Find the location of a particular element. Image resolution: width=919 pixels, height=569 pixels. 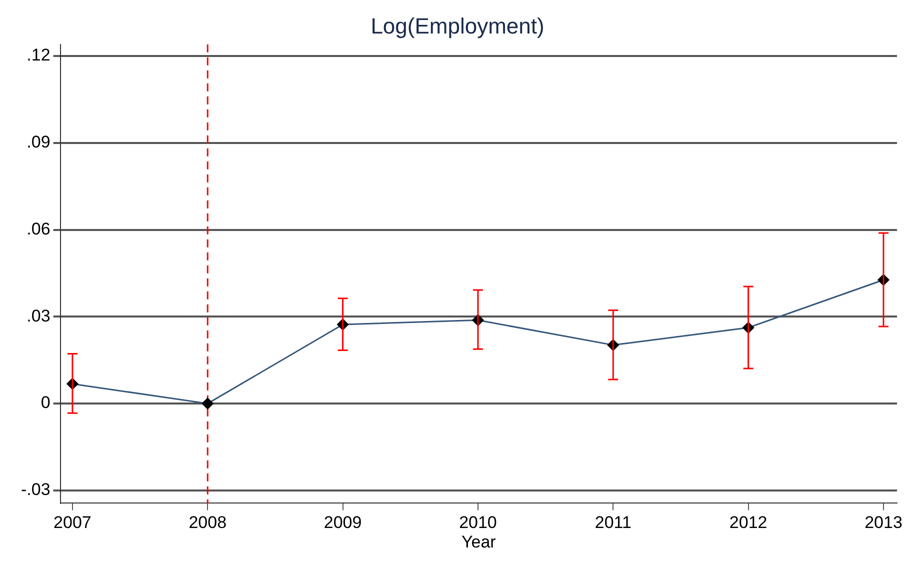

y-tick-label: .12 is located at coordinates (38, 55).